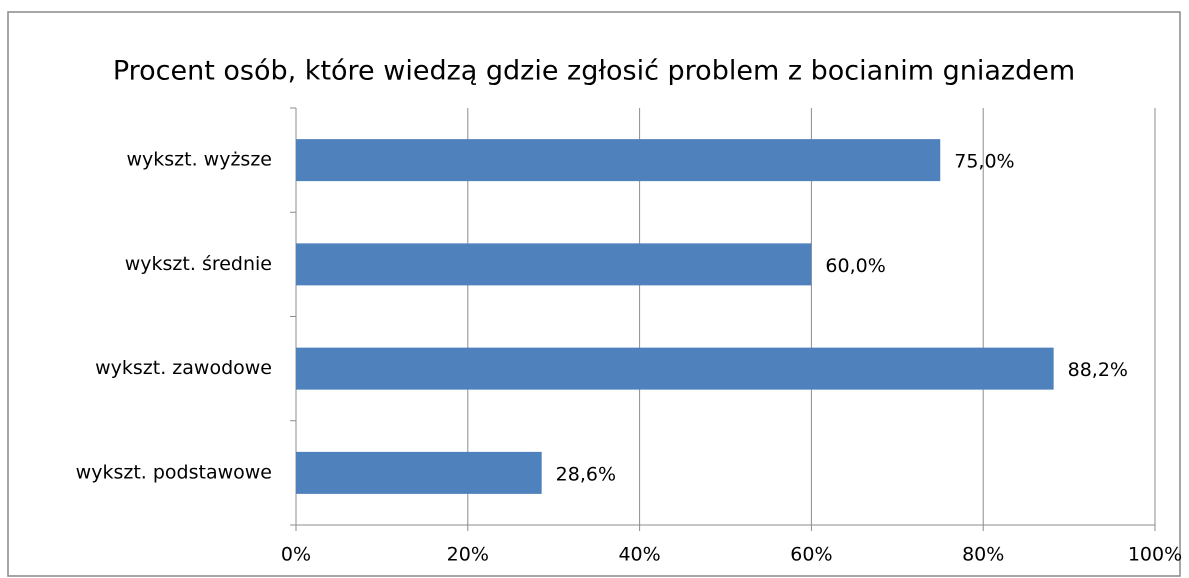  What do you see at coordinates (468, 555) in the screenshot?
I see `x-tick-label: 20%` at bounding box center [468, 555].